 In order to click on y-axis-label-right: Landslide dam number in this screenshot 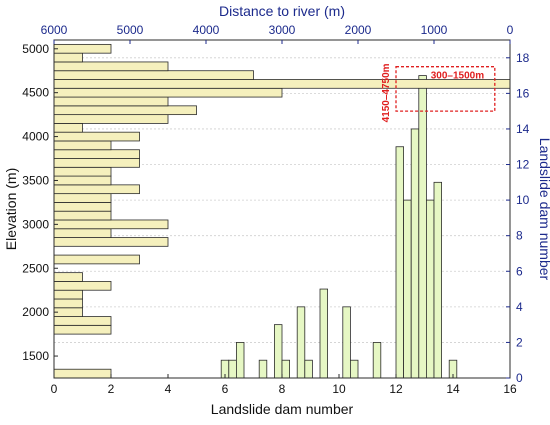, I will do `click(543, 209)`.